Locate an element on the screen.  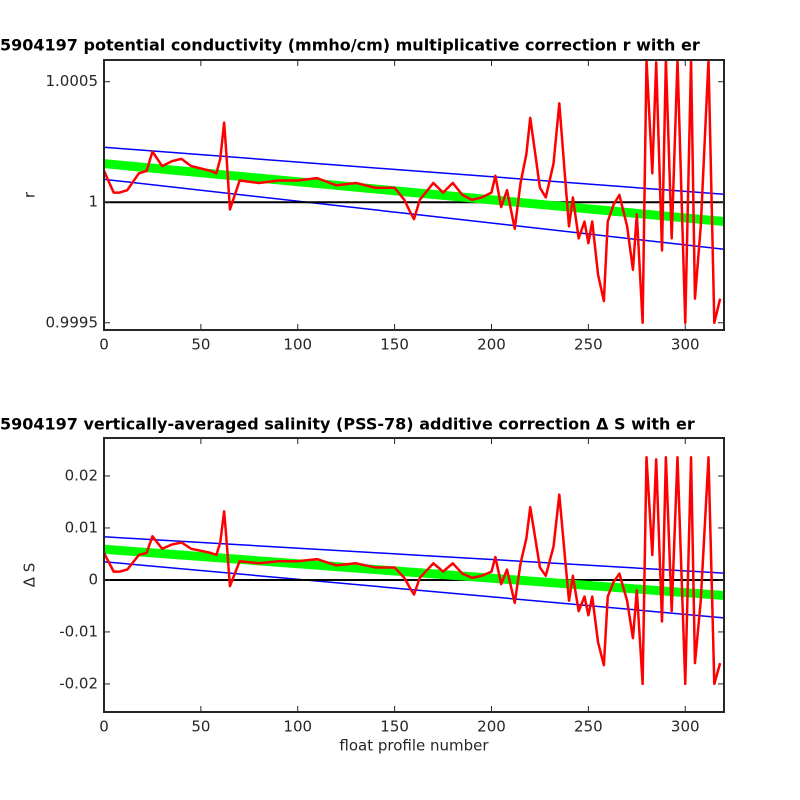
y-axis-label: Δ S is located at coordinates (30, 575).